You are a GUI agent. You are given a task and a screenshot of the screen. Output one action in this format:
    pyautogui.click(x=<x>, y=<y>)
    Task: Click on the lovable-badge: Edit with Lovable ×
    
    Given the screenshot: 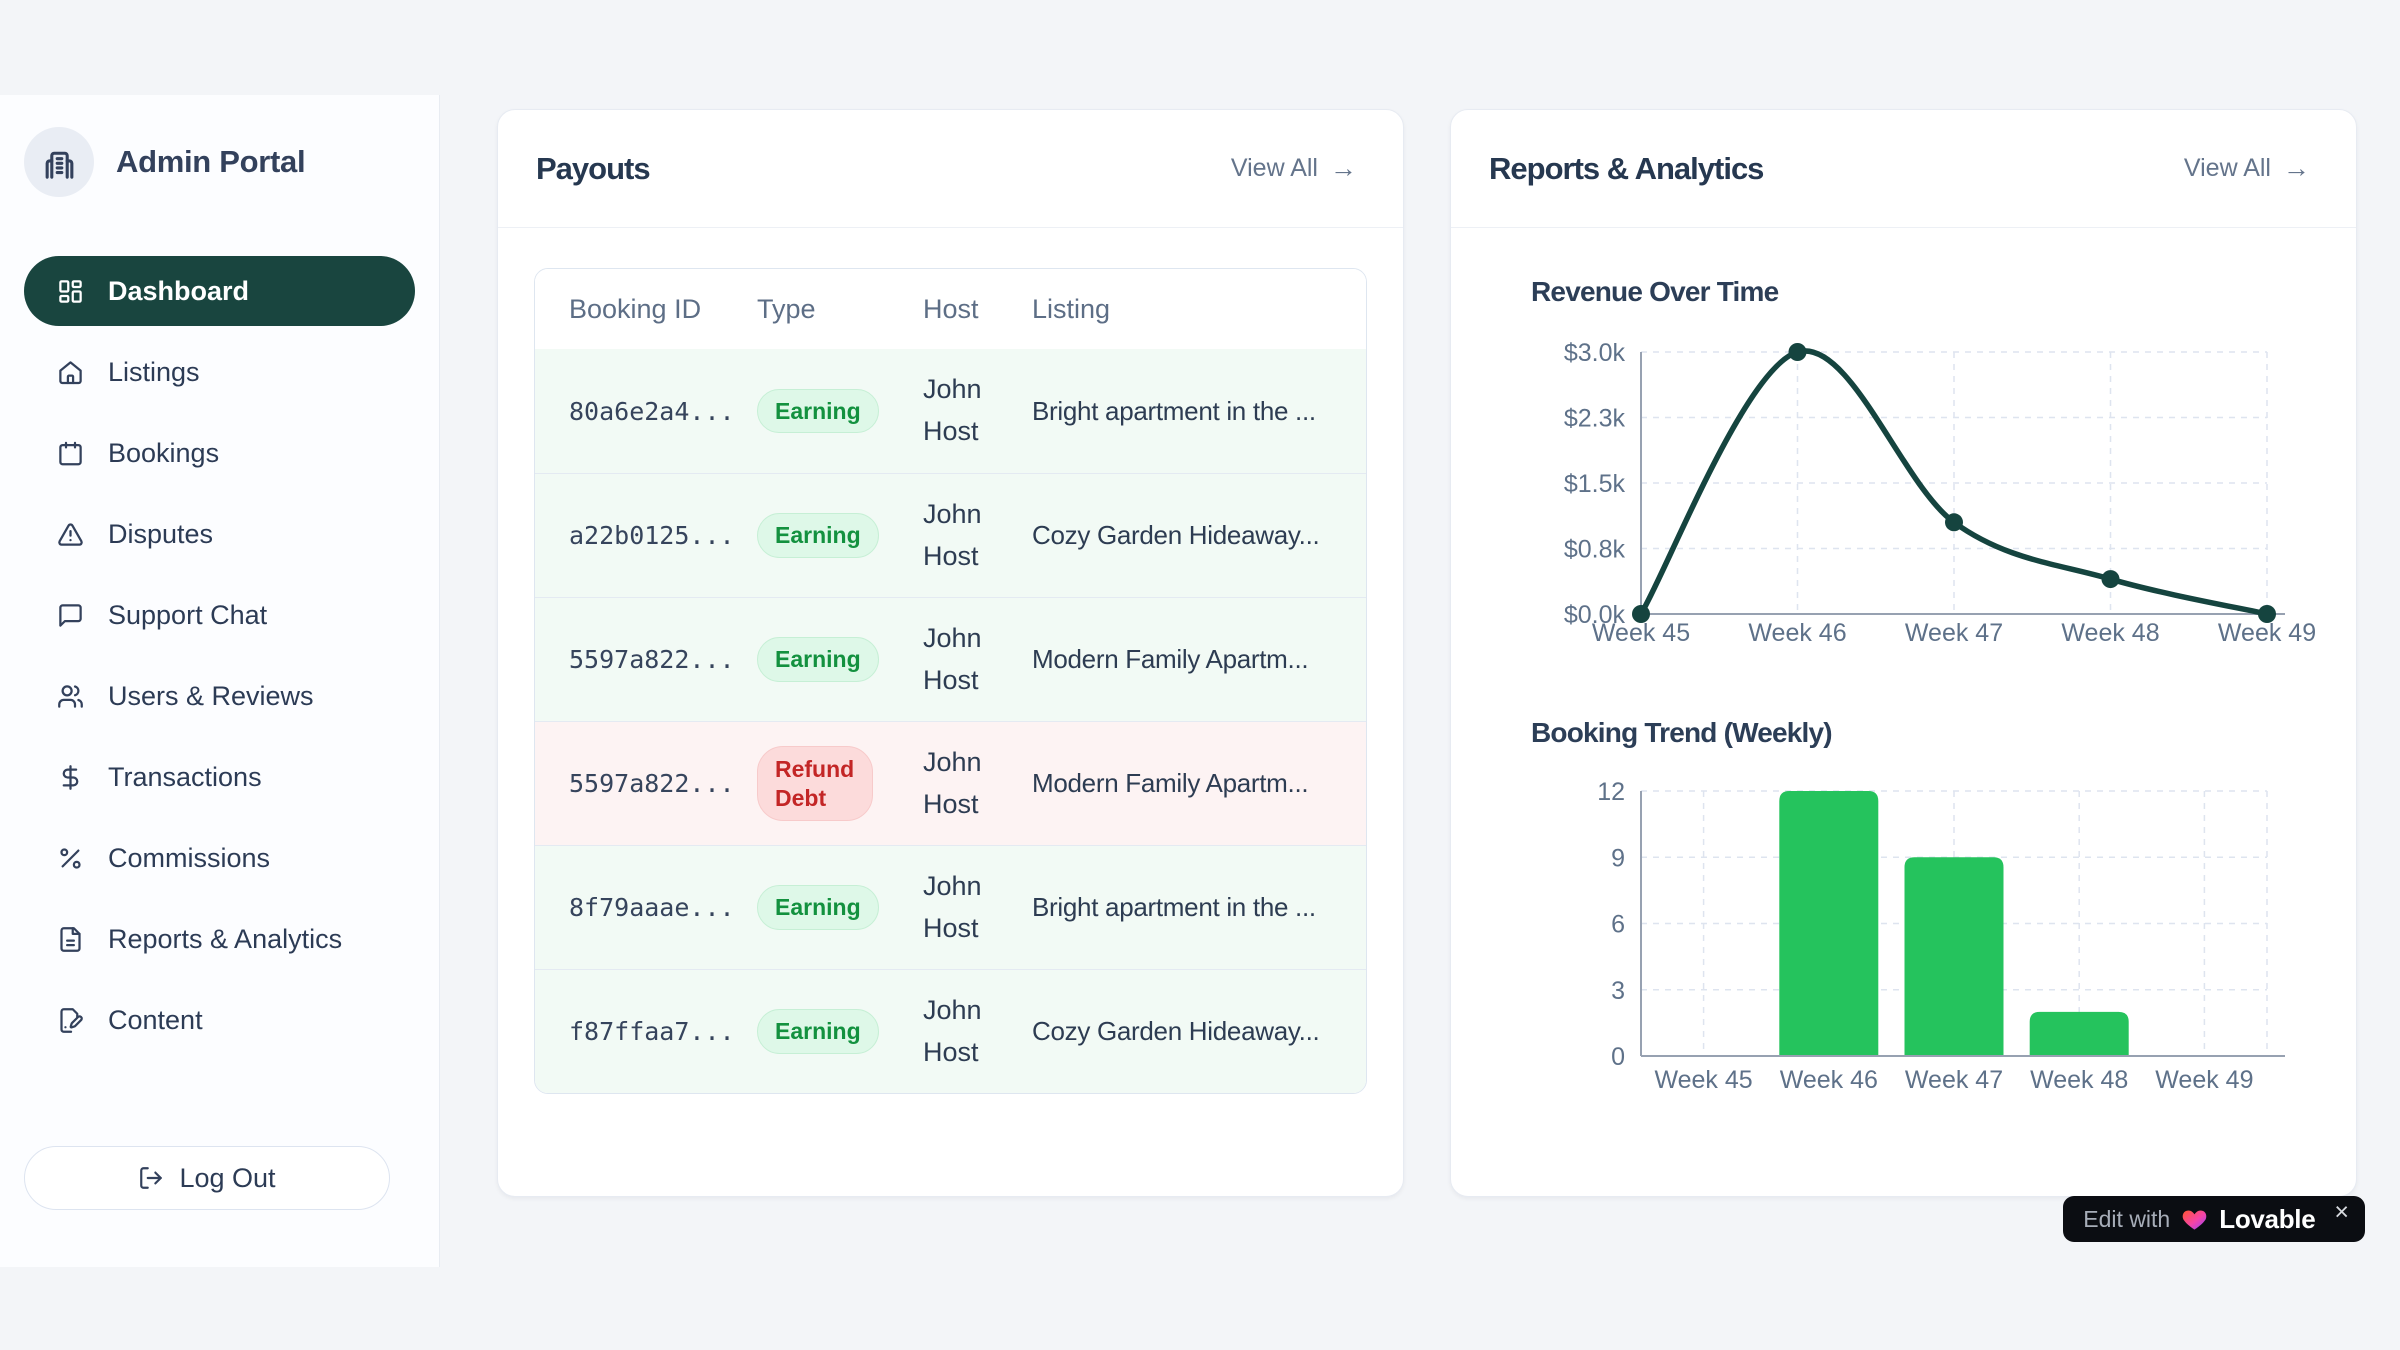 What is the action you would take?
    pyautogui.click(x=2214, y=1219)
    